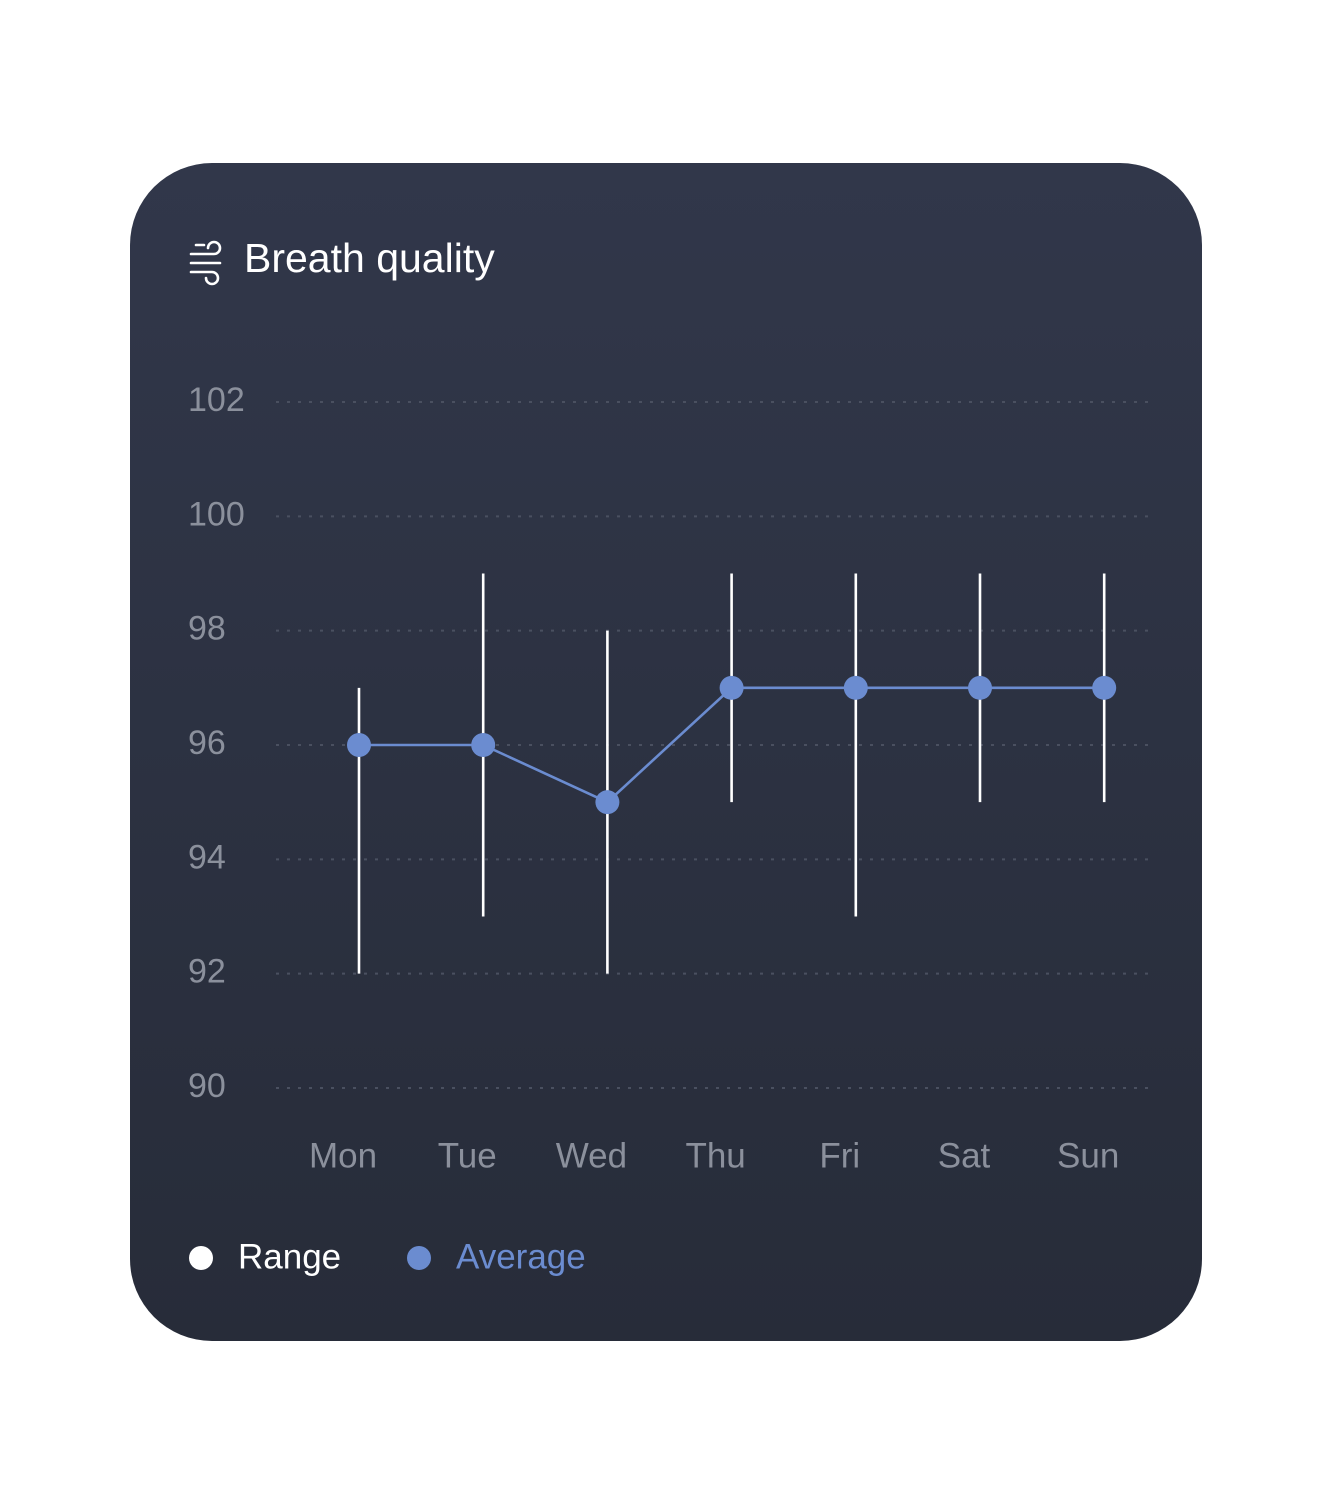 The image size is (1332, 1503). Describe the element at coordinates (467, 1155) in the screenshot. I see `x-tick-label: Tue` at that location.